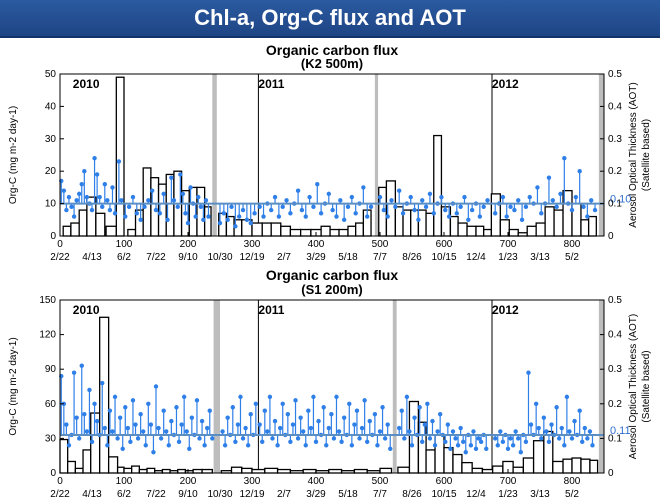 The width and height of the screenshot is (660, 499). Describe the element at coordinates (620, 200) in the screenshot. I see `aot-mean-label: 0.10` at that location.